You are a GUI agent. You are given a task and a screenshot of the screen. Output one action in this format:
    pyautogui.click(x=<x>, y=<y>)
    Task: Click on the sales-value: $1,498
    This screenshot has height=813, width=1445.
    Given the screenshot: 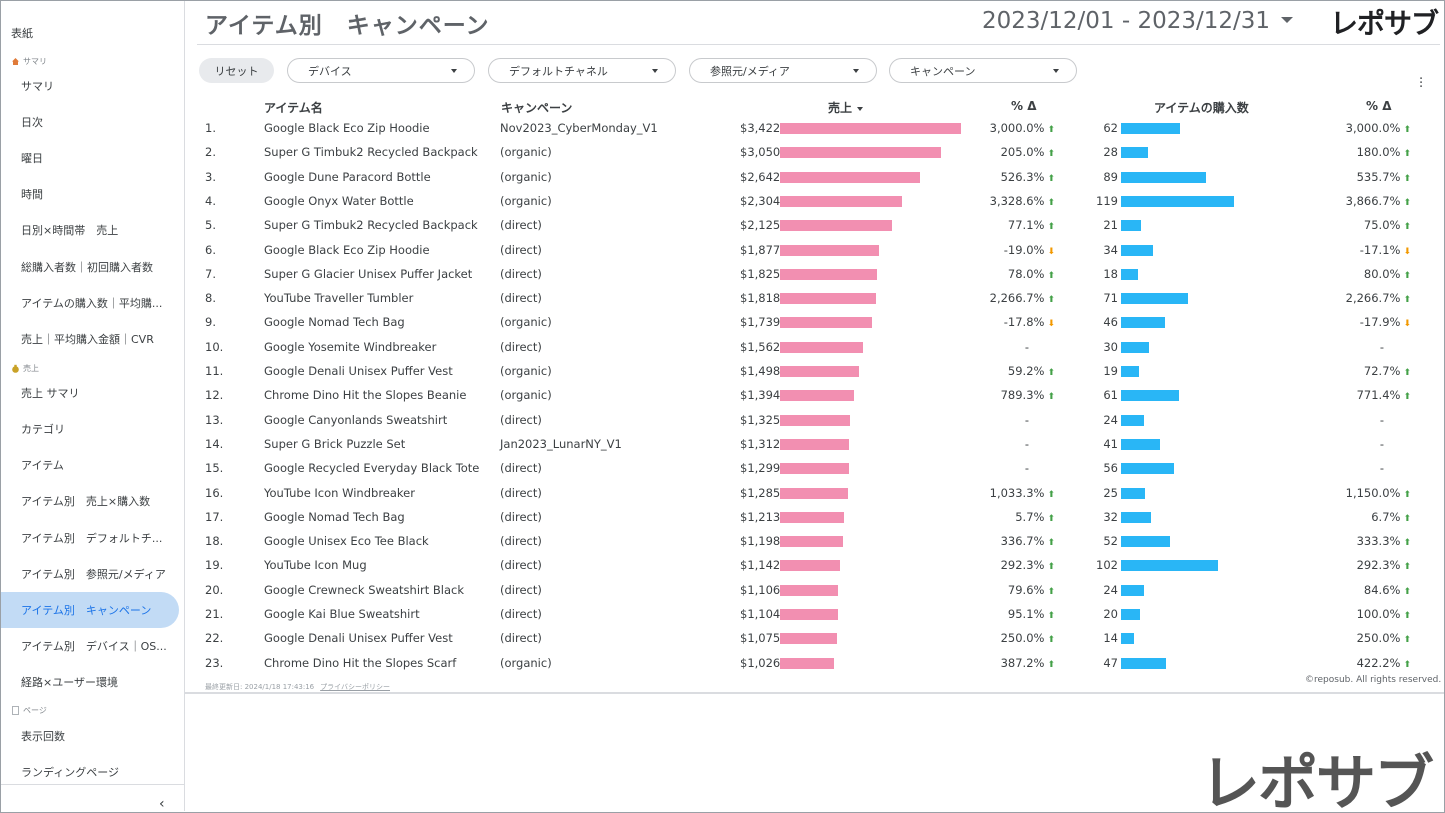 What is the action you would take?
    pyautogui.click(x=760, y=371)
    